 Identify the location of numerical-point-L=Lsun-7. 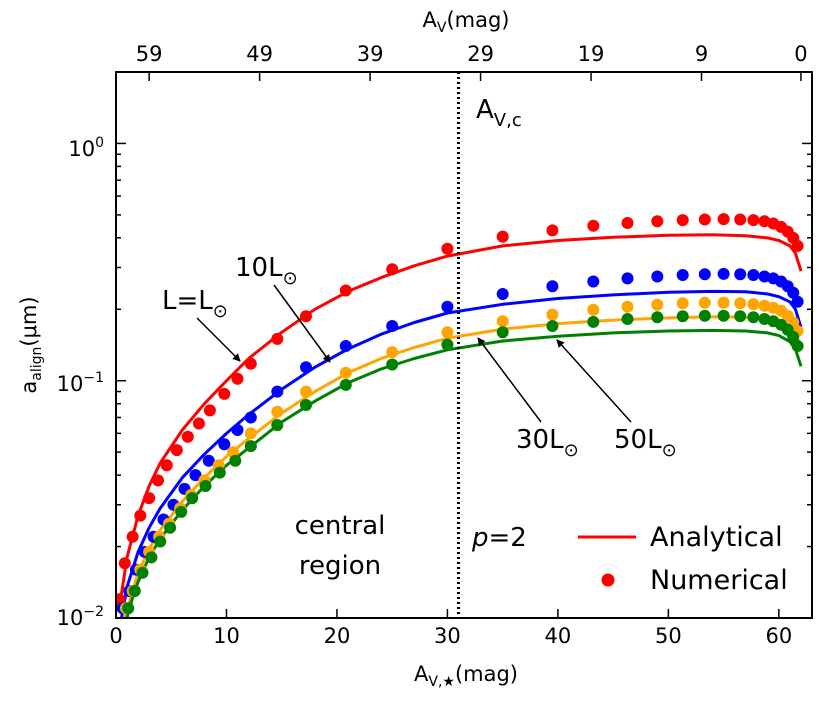
(176, 450).